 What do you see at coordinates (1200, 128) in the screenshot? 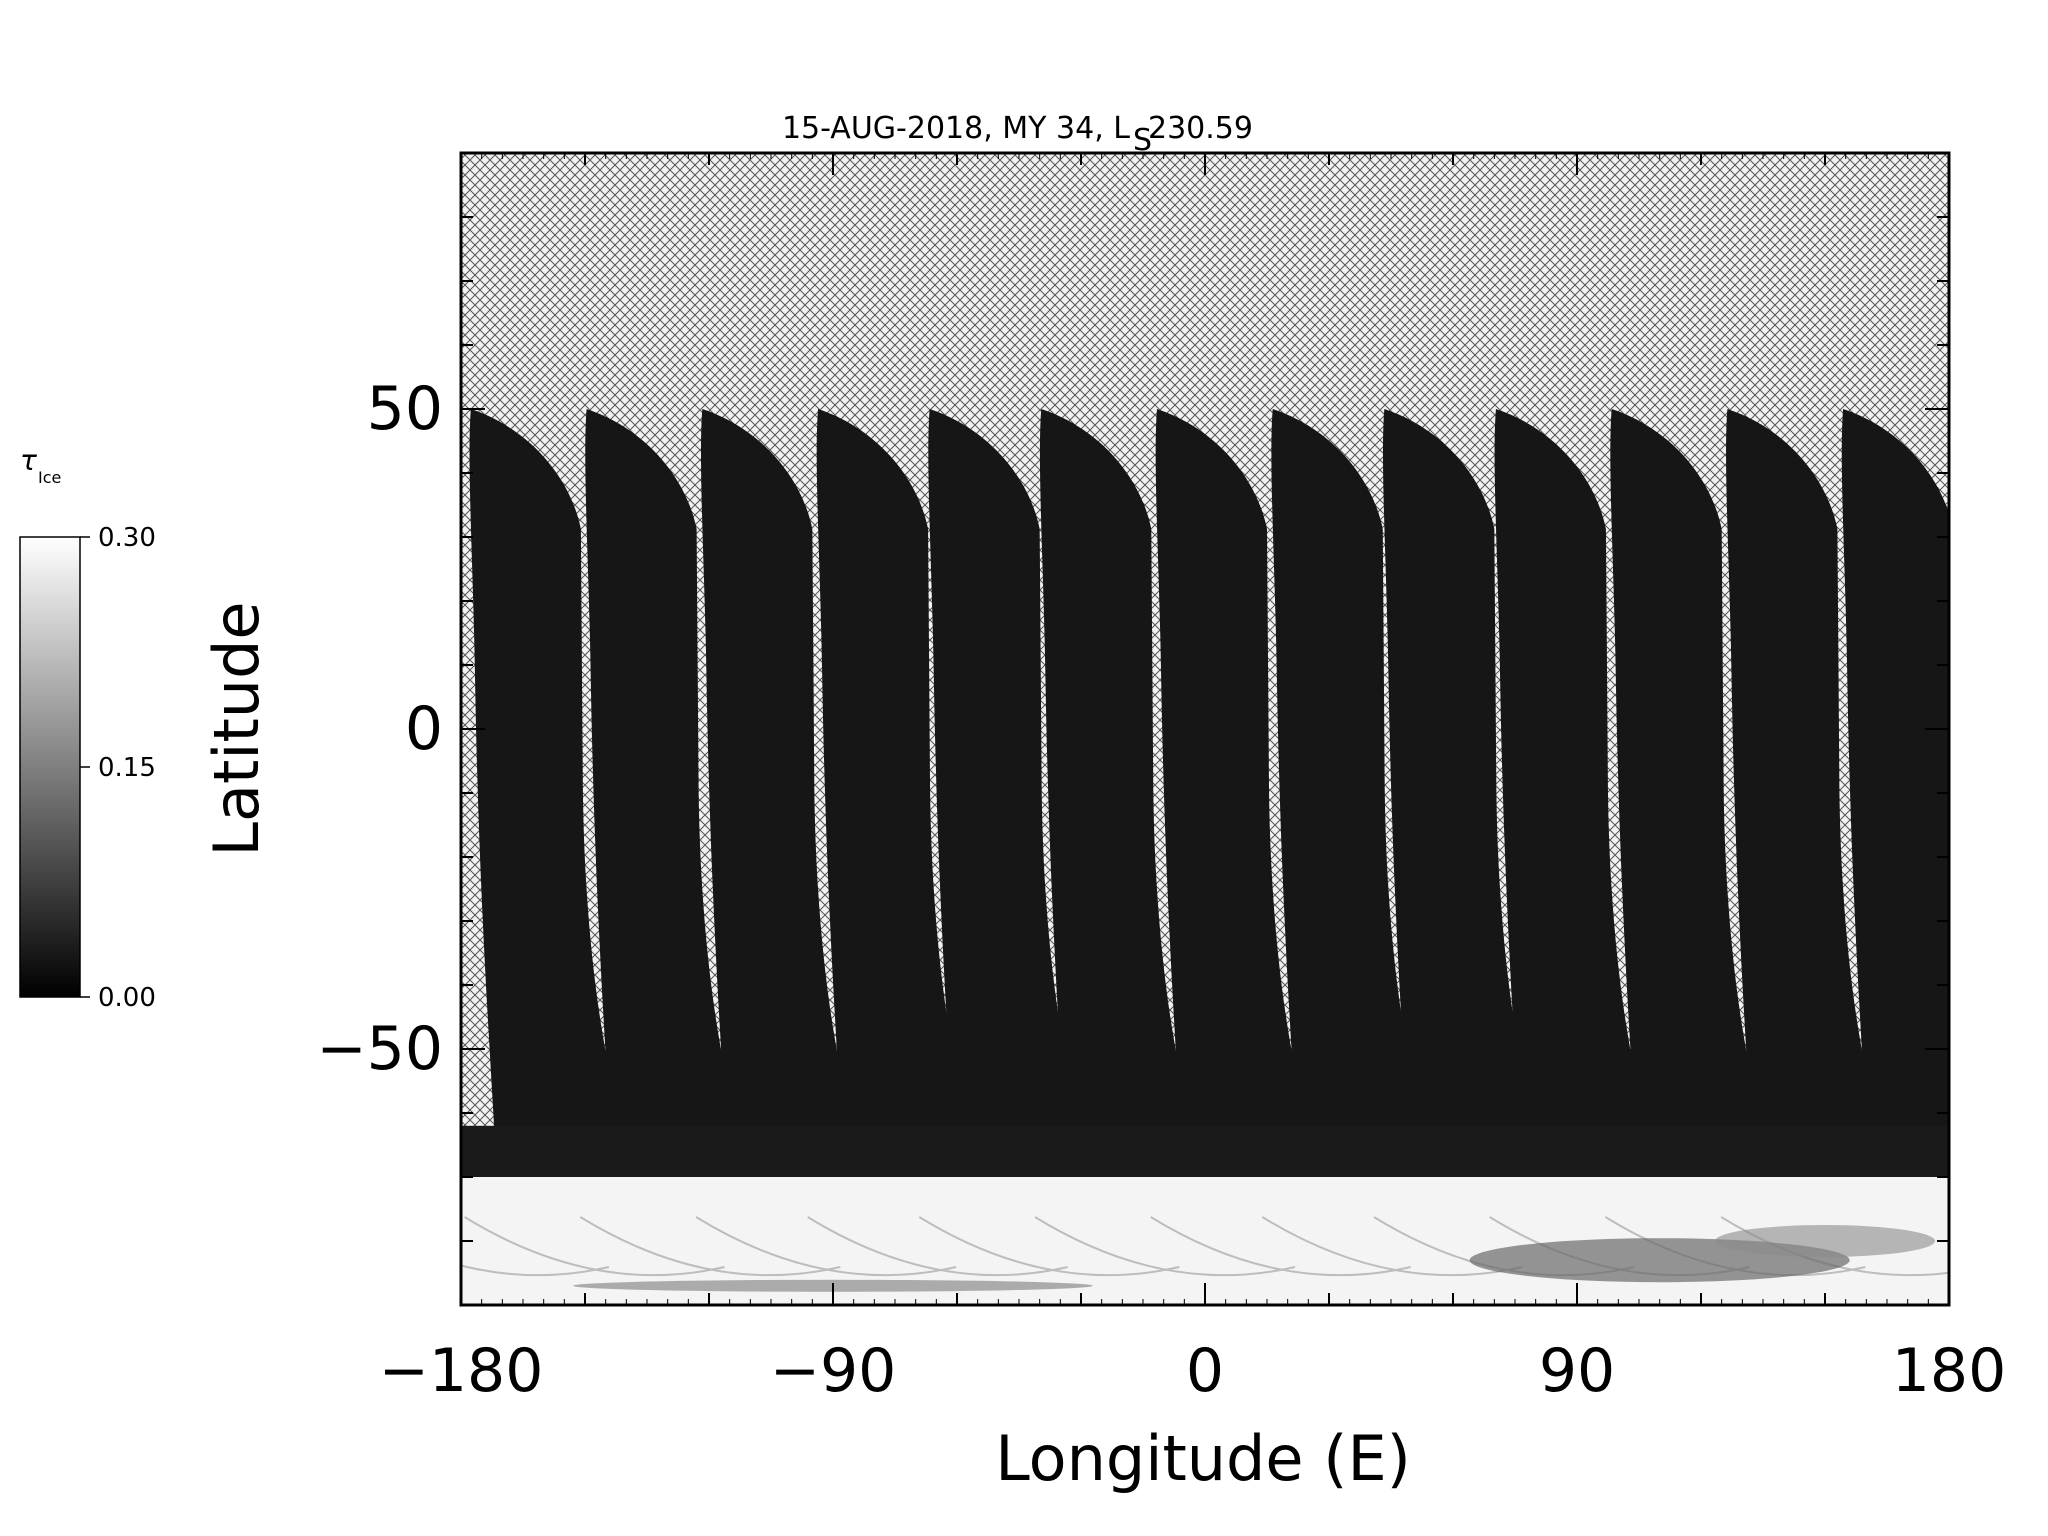
I see `plot-title-value: 230.59` at bounding box center [1200, 128].